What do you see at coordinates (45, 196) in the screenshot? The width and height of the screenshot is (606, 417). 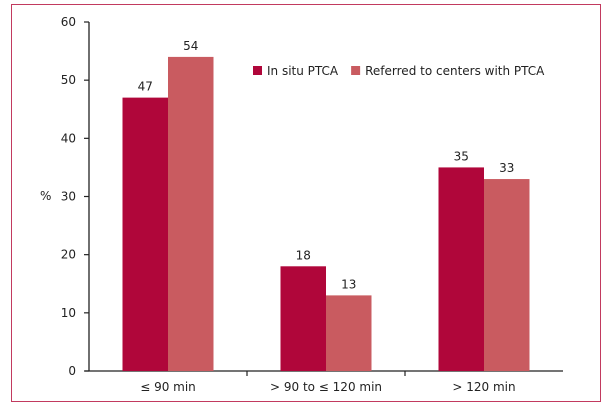 I see `y-axis-label: %` at bounding box center [45, 196].